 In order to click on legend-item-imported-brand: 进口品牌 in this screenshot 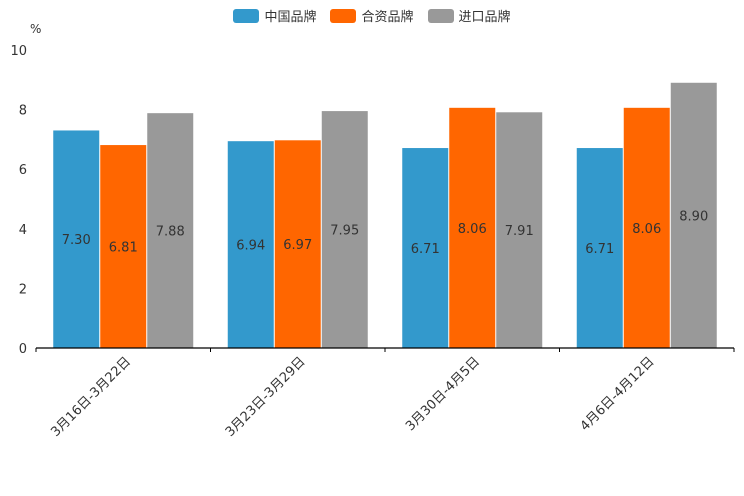, I will do `click(469, 15)`.